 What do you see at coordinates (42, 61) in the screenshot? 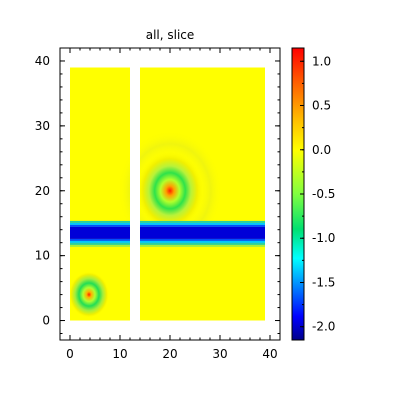
I see `y-tick-label: 40` at bounding box center [42, 61].